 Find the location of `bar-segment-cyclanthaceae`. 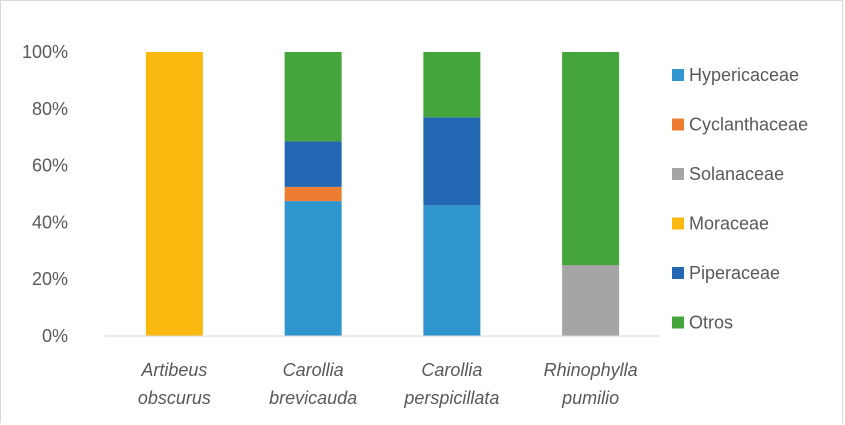

bar-segment-cyclanthaceae is located at coordinates (313, 194).